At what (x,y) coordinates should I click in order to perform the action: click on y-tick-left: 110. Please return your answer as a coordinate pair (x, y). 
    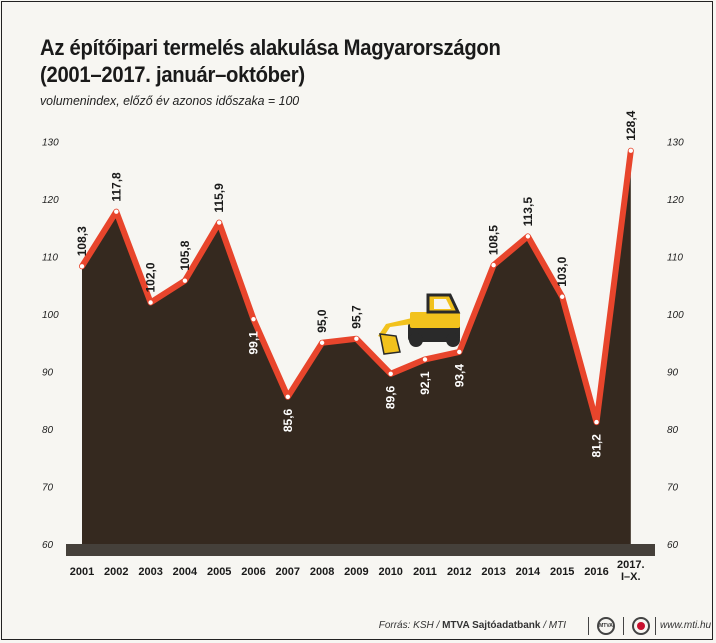
    Looking at the image, I should click on (50, 258).